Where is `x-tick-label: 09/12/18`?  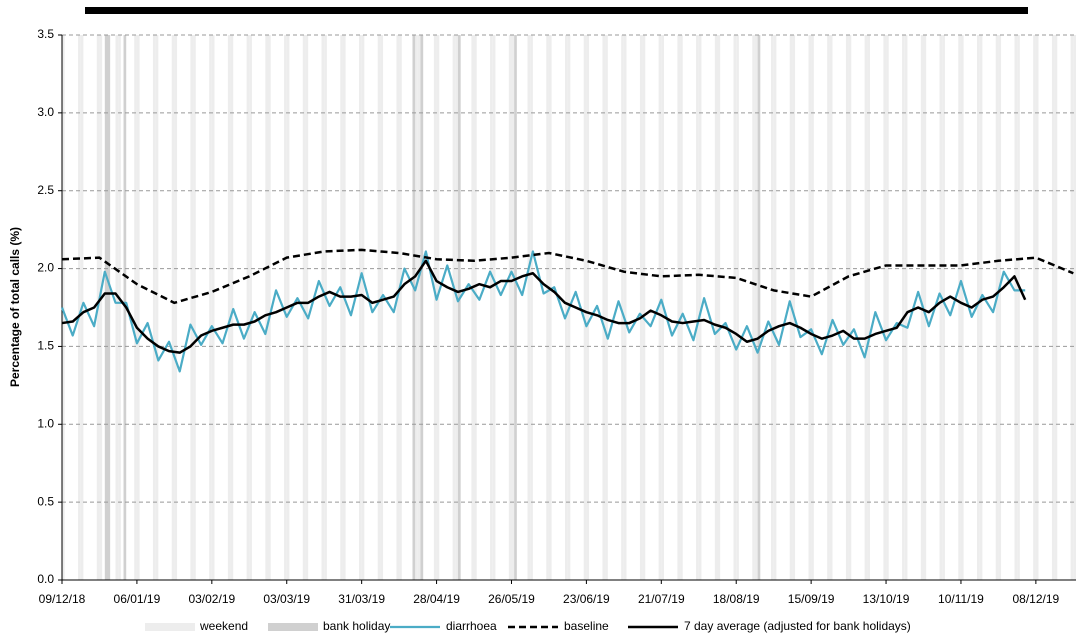 x-tick-label: 09/12/18 is located at coordinates (62, 599).